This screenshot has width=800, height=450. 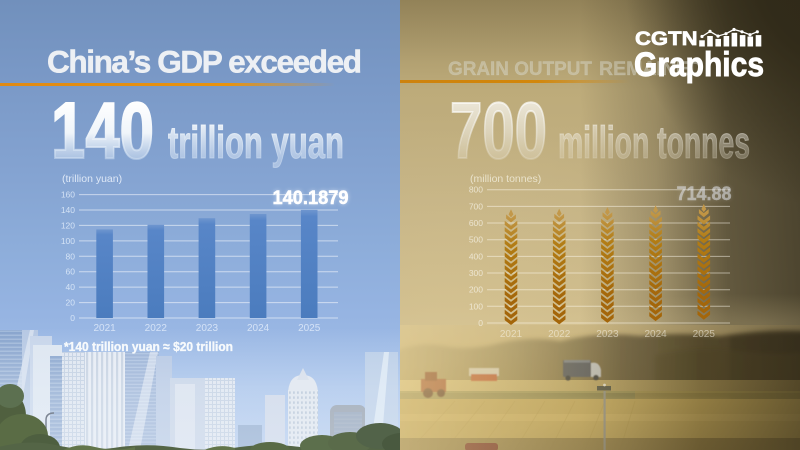 What do you see at coordinates (68, 225) in the screenshot?
I see `svg-text: 120` at bounding box center [68, 225].